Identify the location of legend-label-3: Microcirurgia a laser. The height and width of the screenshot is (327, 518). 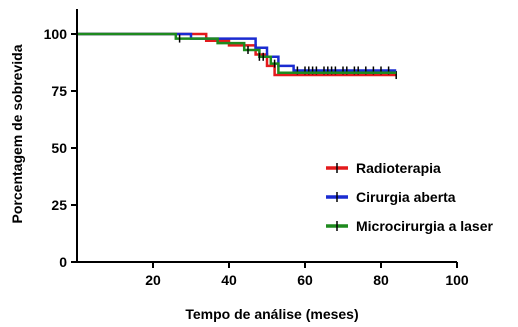
(425, 226).